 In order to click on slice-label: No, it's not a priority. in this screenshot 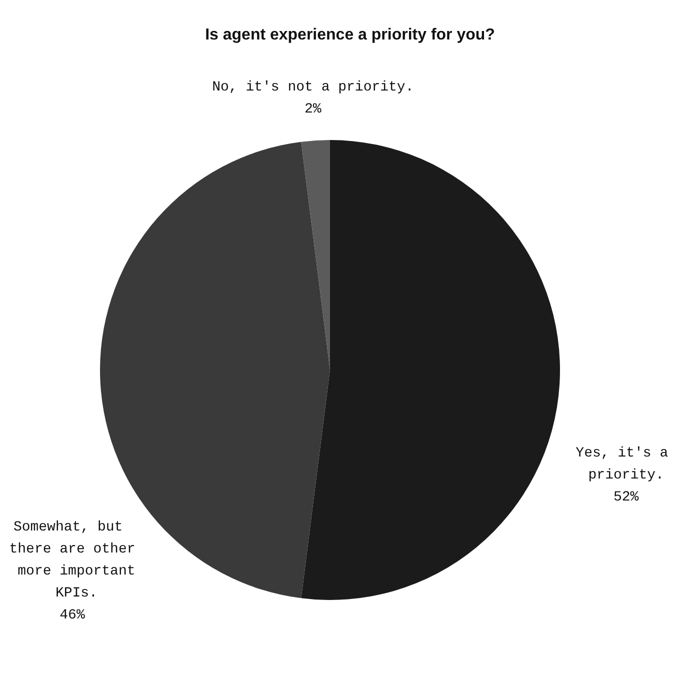, I will do `click(313, 87)`.